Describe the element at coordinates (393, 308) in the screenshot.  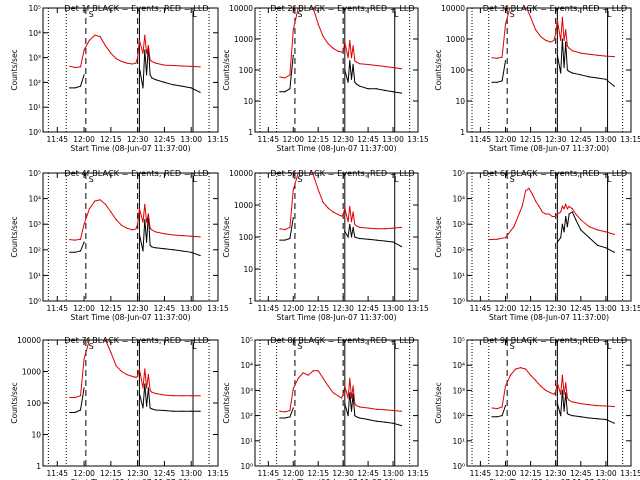
I see `x-tick-label: 13:00` at that location.